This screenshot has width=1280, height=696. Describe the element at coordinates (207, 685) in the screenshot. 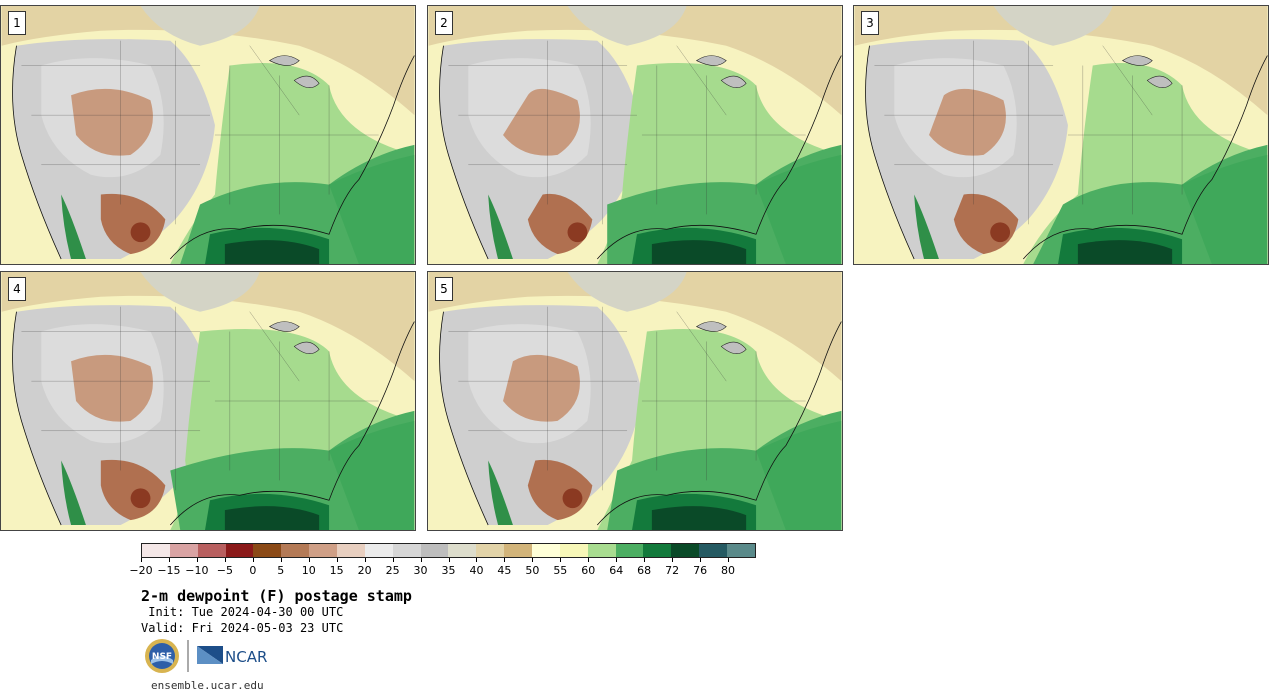

I see `website-url: ensemble.ucar.edu` at that location.